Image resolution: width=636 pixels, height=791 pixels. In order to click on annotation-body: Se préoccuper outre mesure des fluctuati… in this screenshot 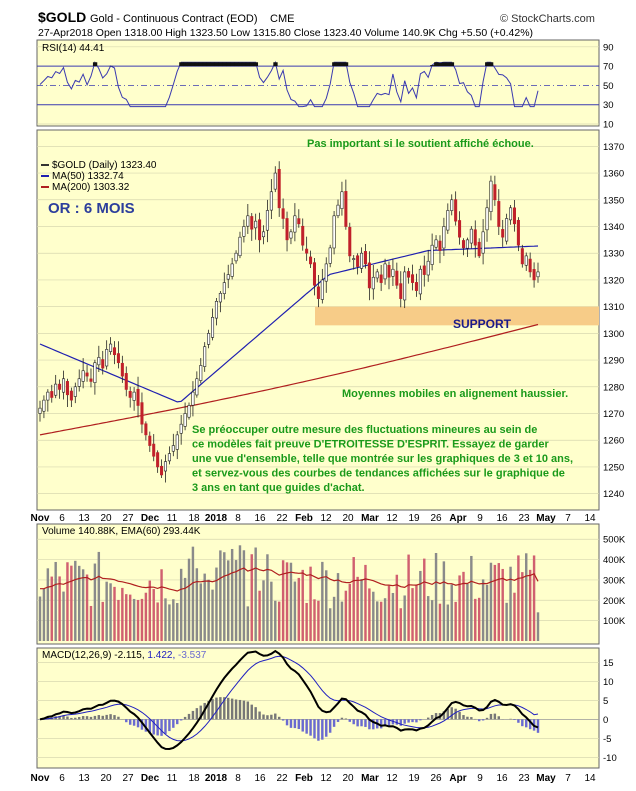, I will do `click(382, 459)`.